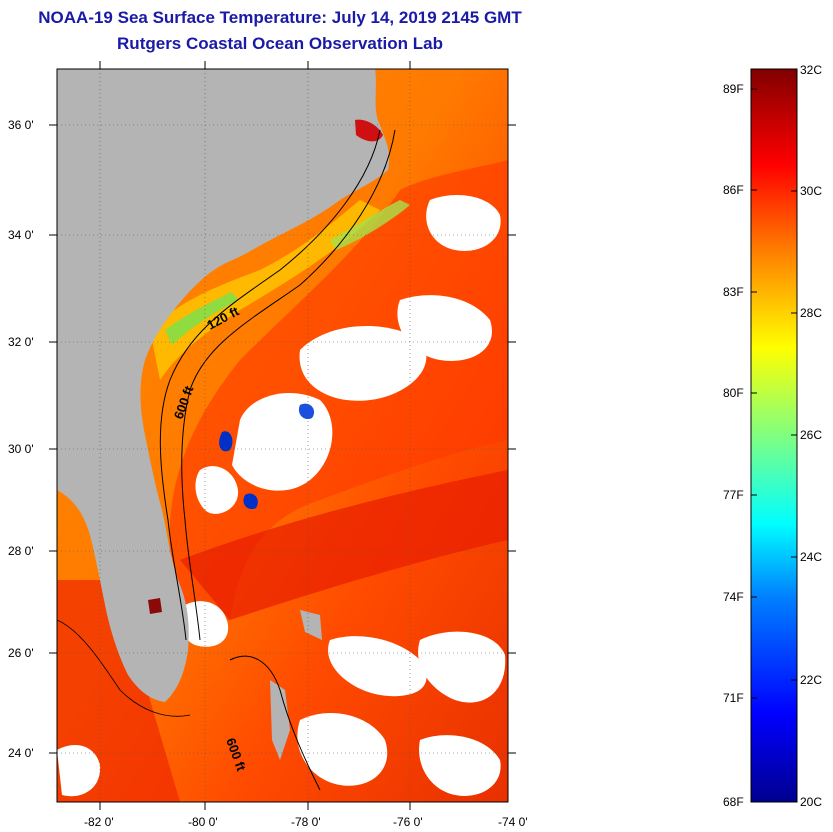 Image resolution: width=833 pixels, height=832 pixels. I want to click on colorbar-c-label: 20C, so click(811, 802).